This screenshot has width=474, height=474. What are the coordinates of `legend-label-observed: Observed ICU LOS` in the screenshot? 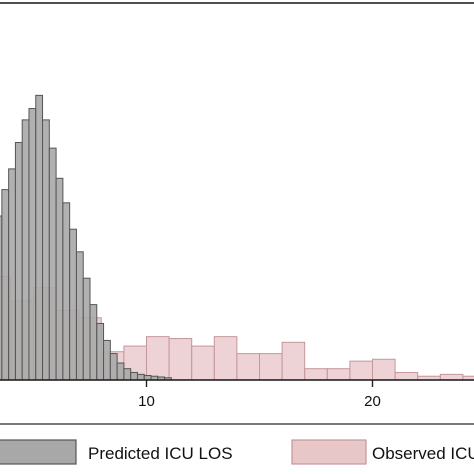 It's located at (423, 453).